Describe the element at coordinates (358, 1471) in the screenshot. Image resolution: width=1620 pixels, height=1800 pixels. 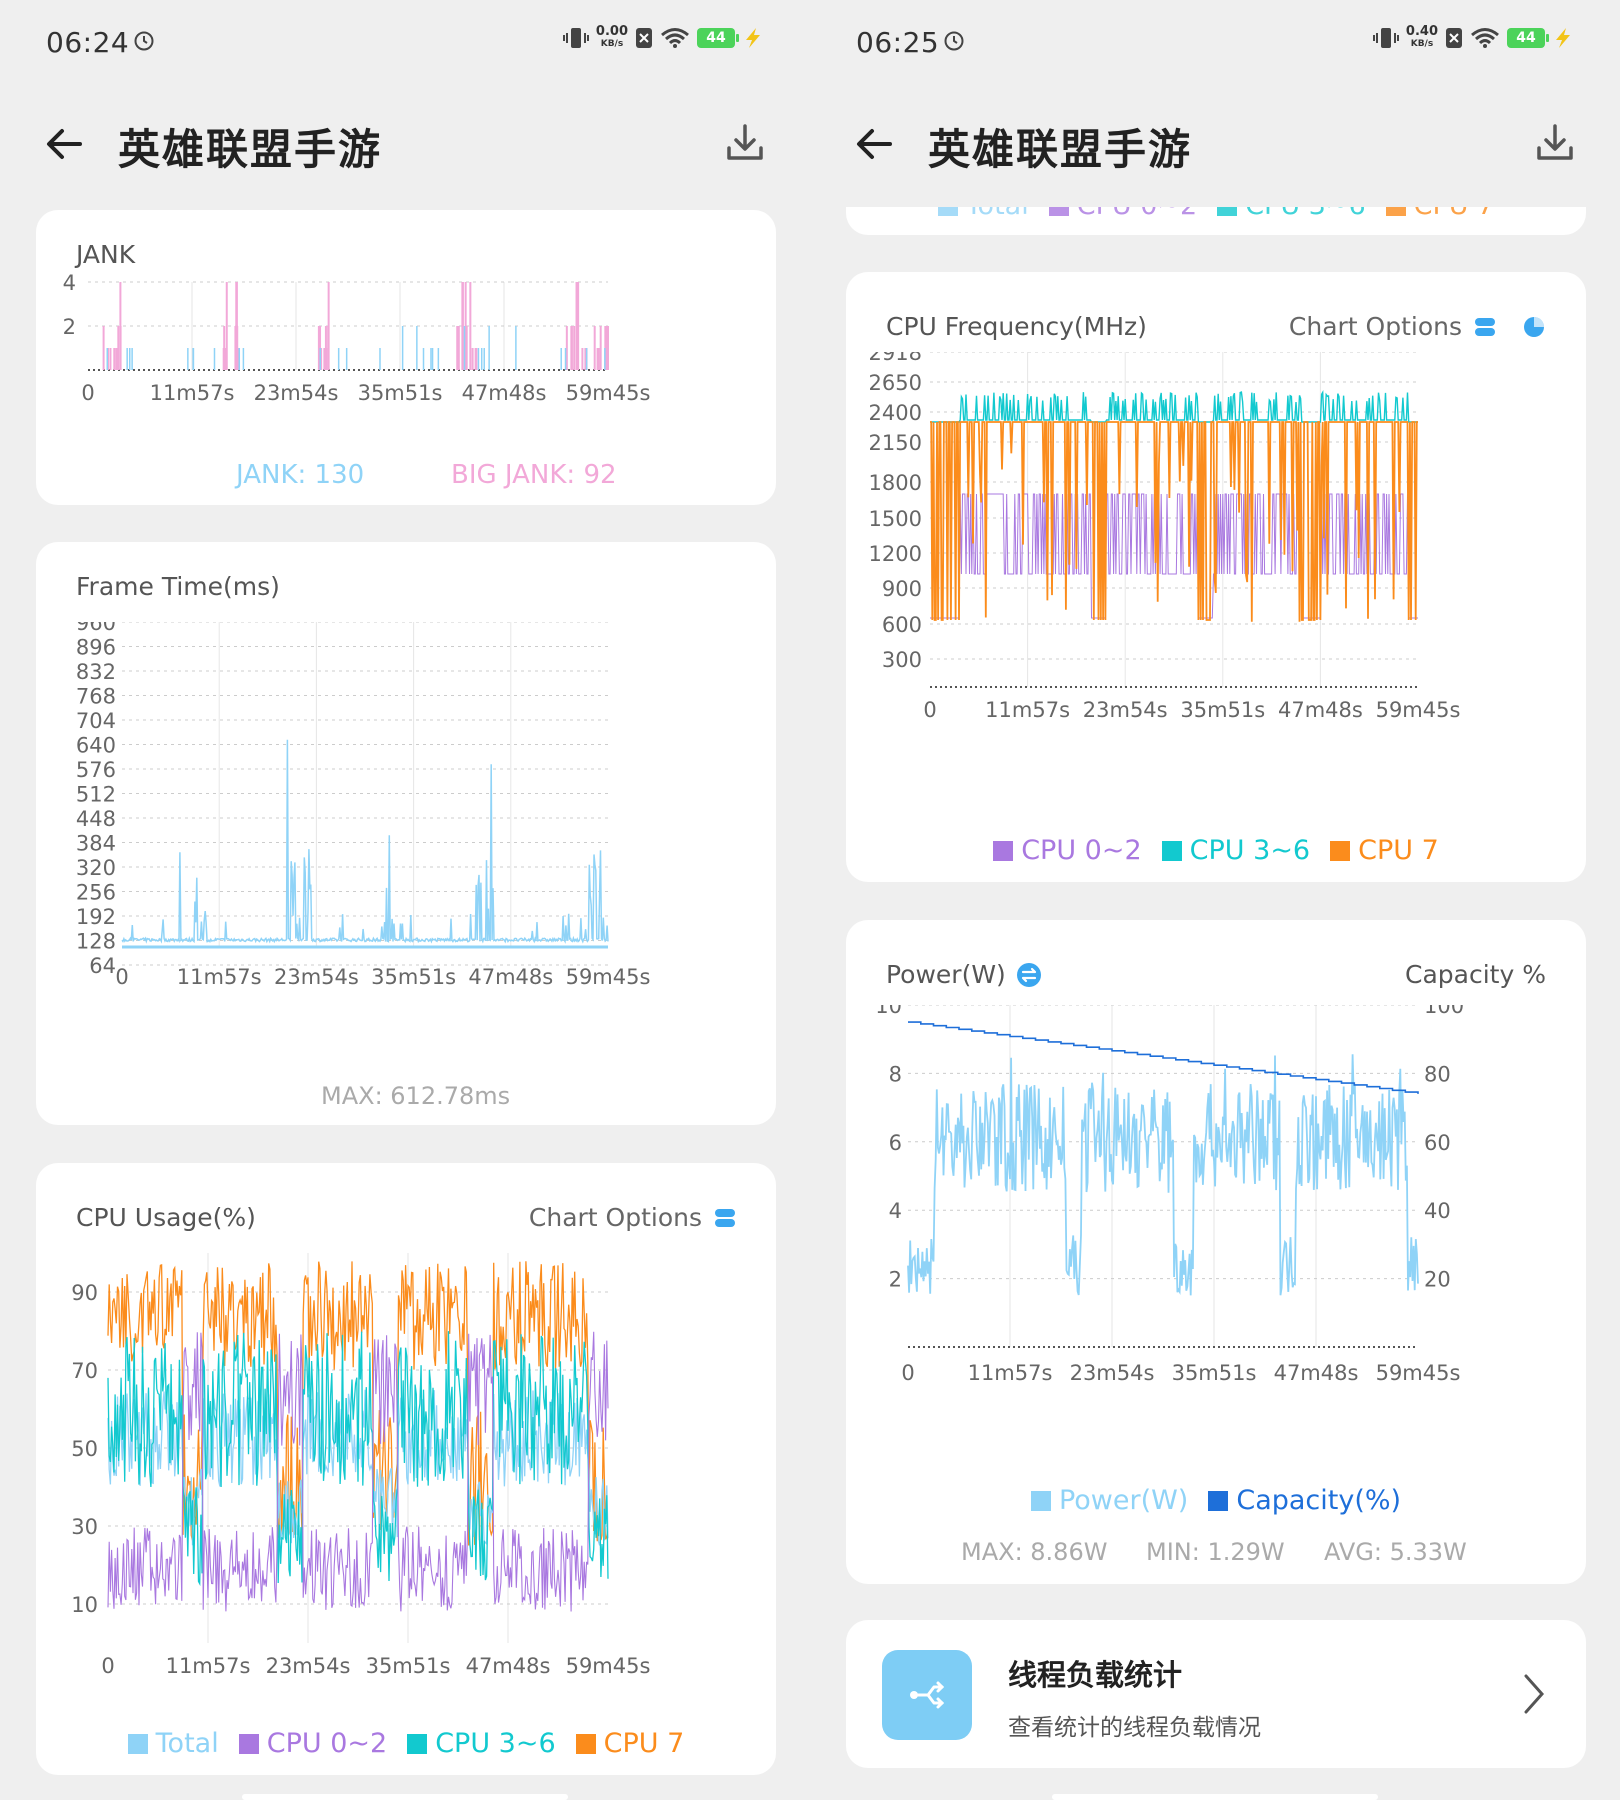
I see `cpu02-usage-series` at that location.